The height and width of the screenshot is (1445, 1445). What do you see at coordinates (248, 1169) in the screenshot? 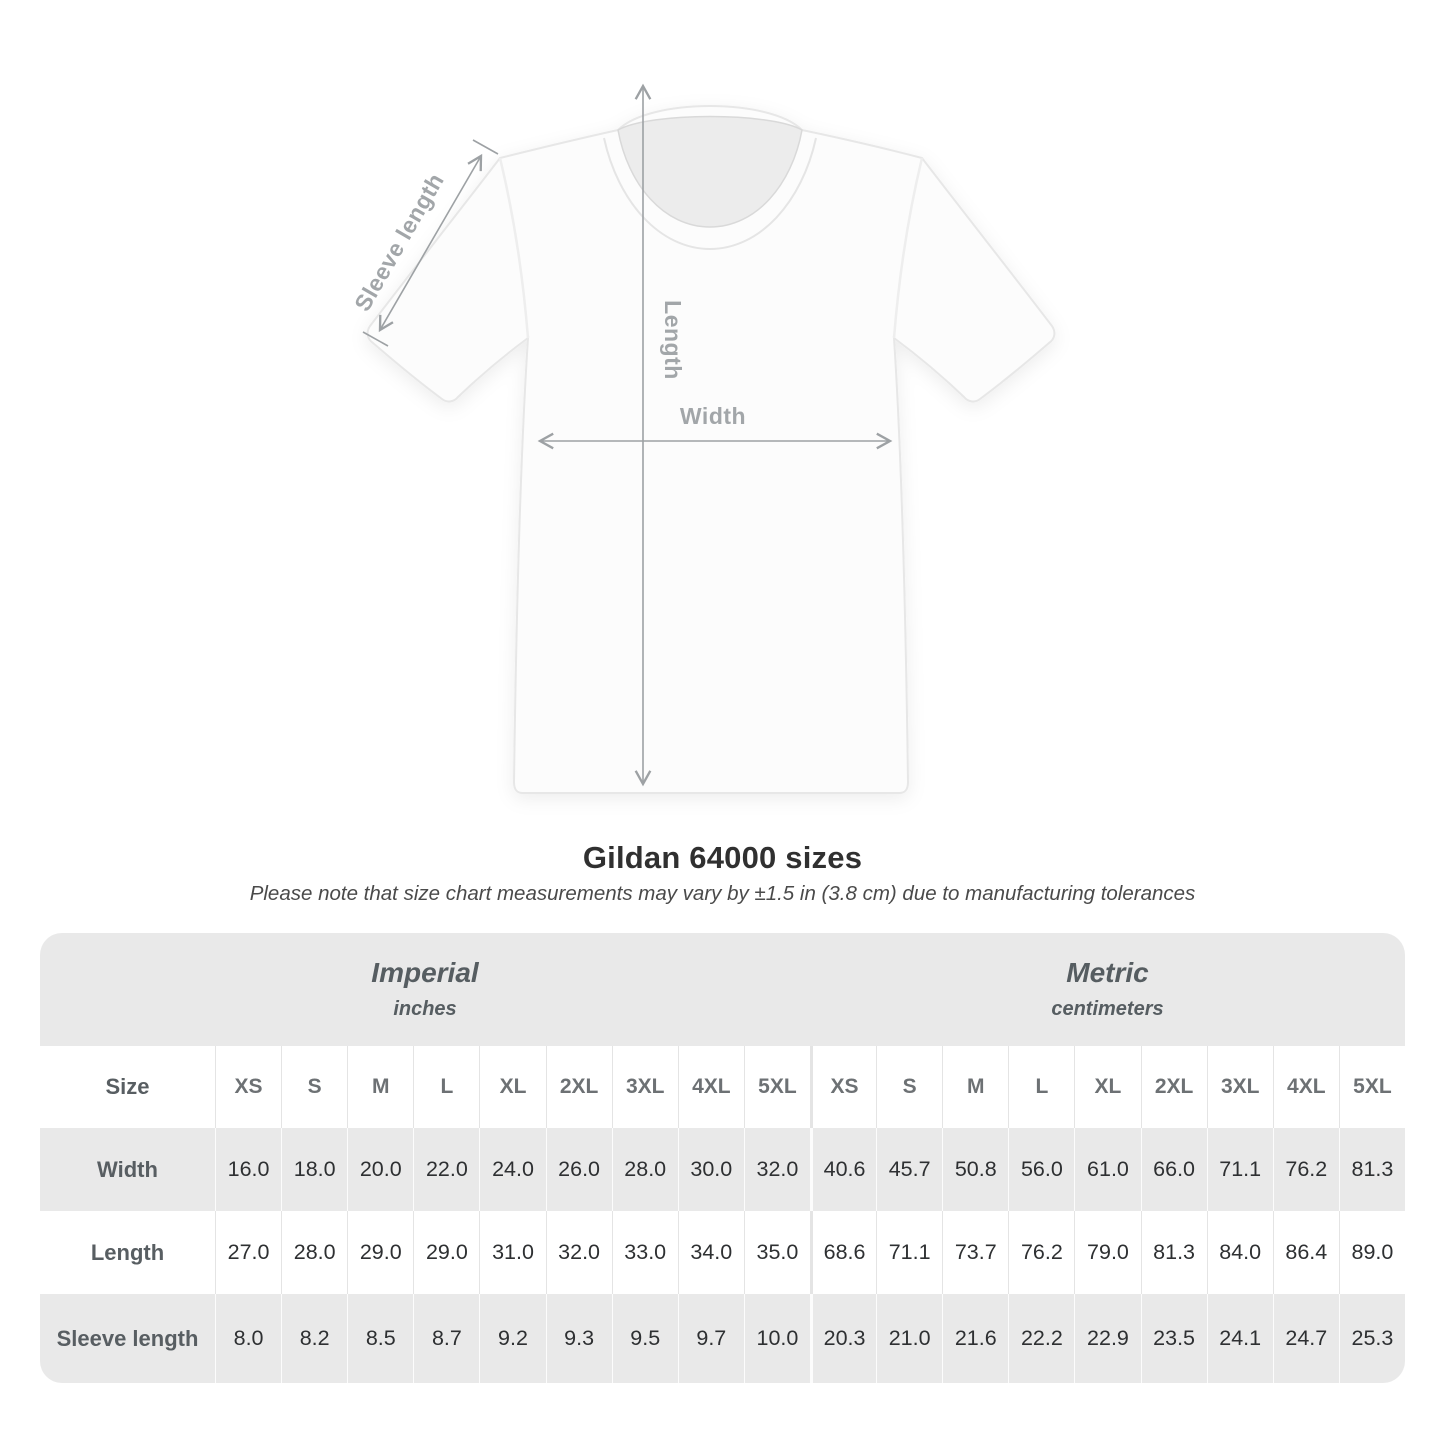
I see `width-value-cell: 16.0` at bounding box center [248, 1169].